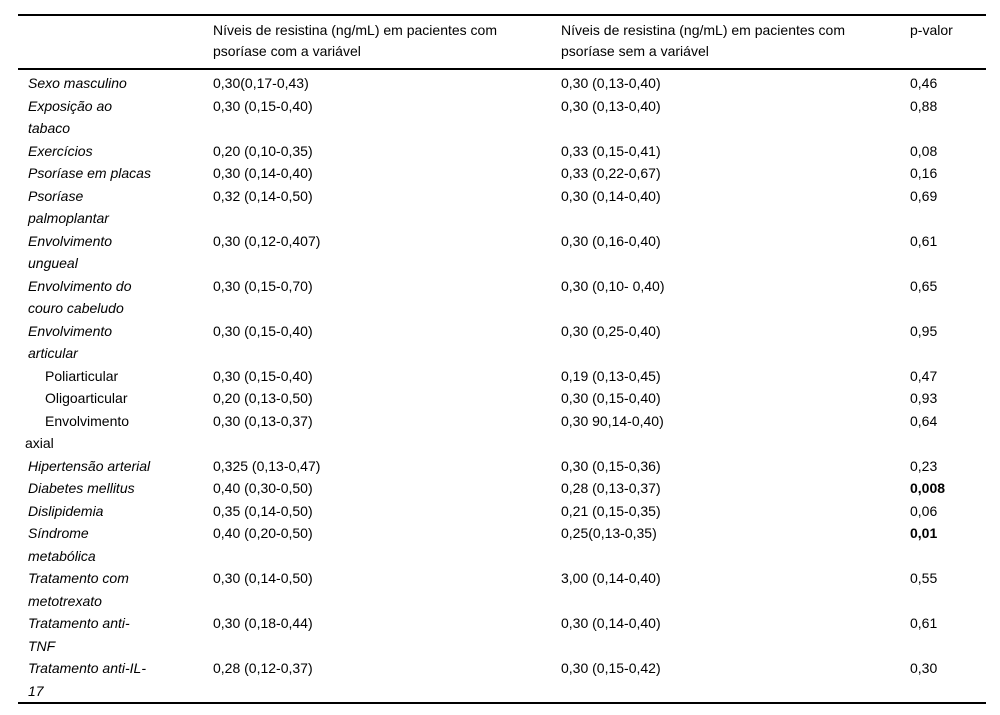 Image resolution: width=1000 pixels, height=715 pixels. What do you see at coordinates (612, 420) in the screenshot?
I see `row-value-without-variable: 0,30 90,14-0,40)` at bounding box center [612, 420].